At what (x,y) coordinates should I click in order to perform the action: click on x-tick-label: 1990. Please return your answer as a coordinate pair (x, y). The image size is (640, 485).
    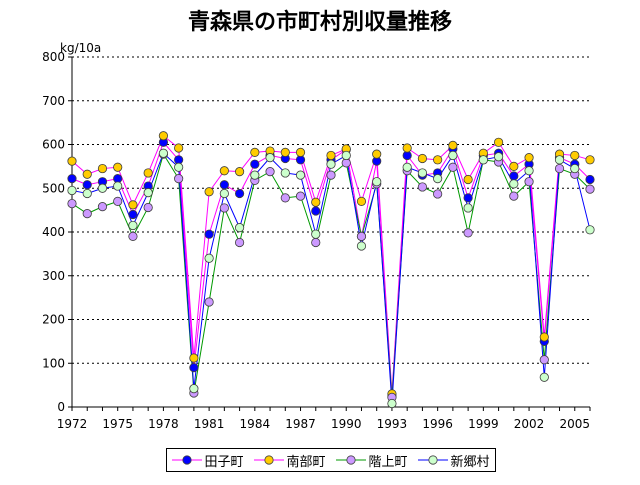
    Looking at the image, I should click on (346, 424).